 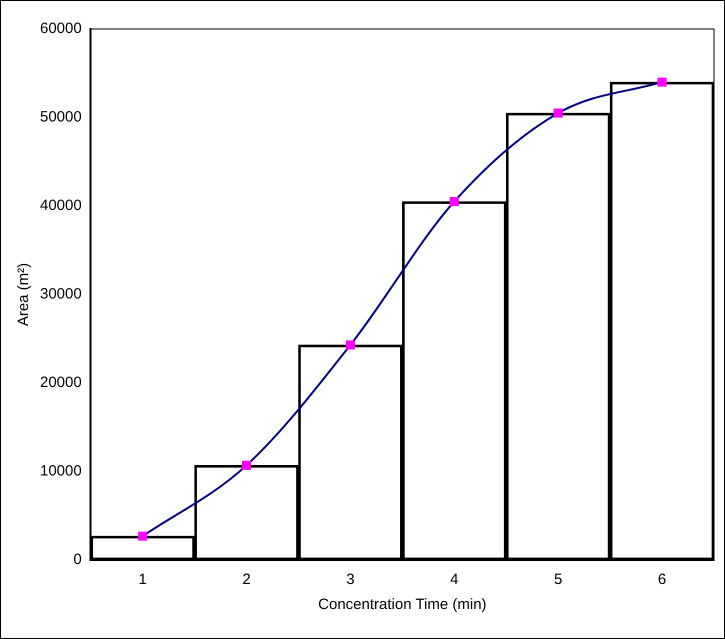 What do you see at coordinates (61, 471) in the screenshot?
I see `y-tick-label: 10000` at bounding box center [61, 471].